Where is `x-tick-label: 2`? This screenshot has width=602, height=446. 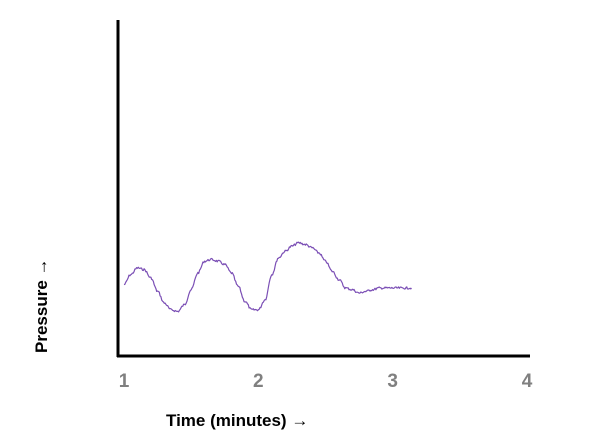
x-tick-label: 2 is located at coordinates (258, 381).